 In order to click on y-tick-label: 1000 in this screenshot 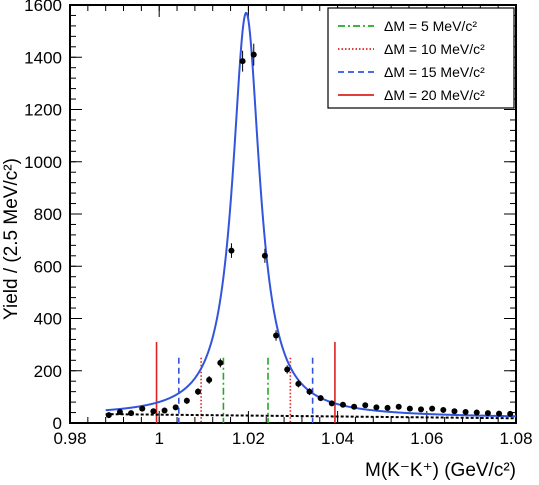, I will do `click(43, 162)`.